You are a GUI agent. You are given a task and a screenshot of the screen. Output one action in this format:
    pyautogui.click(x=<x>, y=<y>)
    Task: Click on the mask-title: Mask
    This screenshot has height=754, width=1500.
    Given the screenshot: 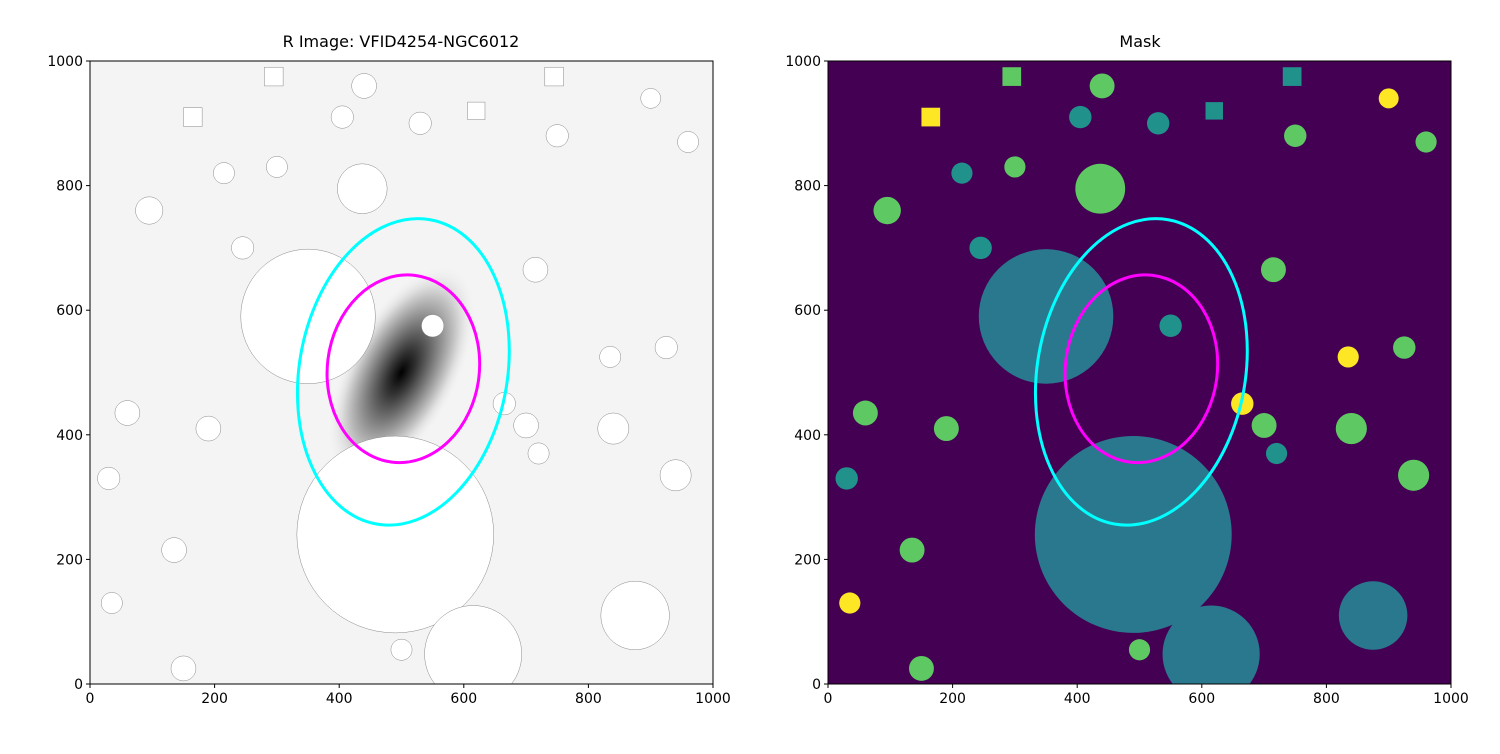 What is the action you would take?
    pyautogui.click(x=1140, y=41)
    